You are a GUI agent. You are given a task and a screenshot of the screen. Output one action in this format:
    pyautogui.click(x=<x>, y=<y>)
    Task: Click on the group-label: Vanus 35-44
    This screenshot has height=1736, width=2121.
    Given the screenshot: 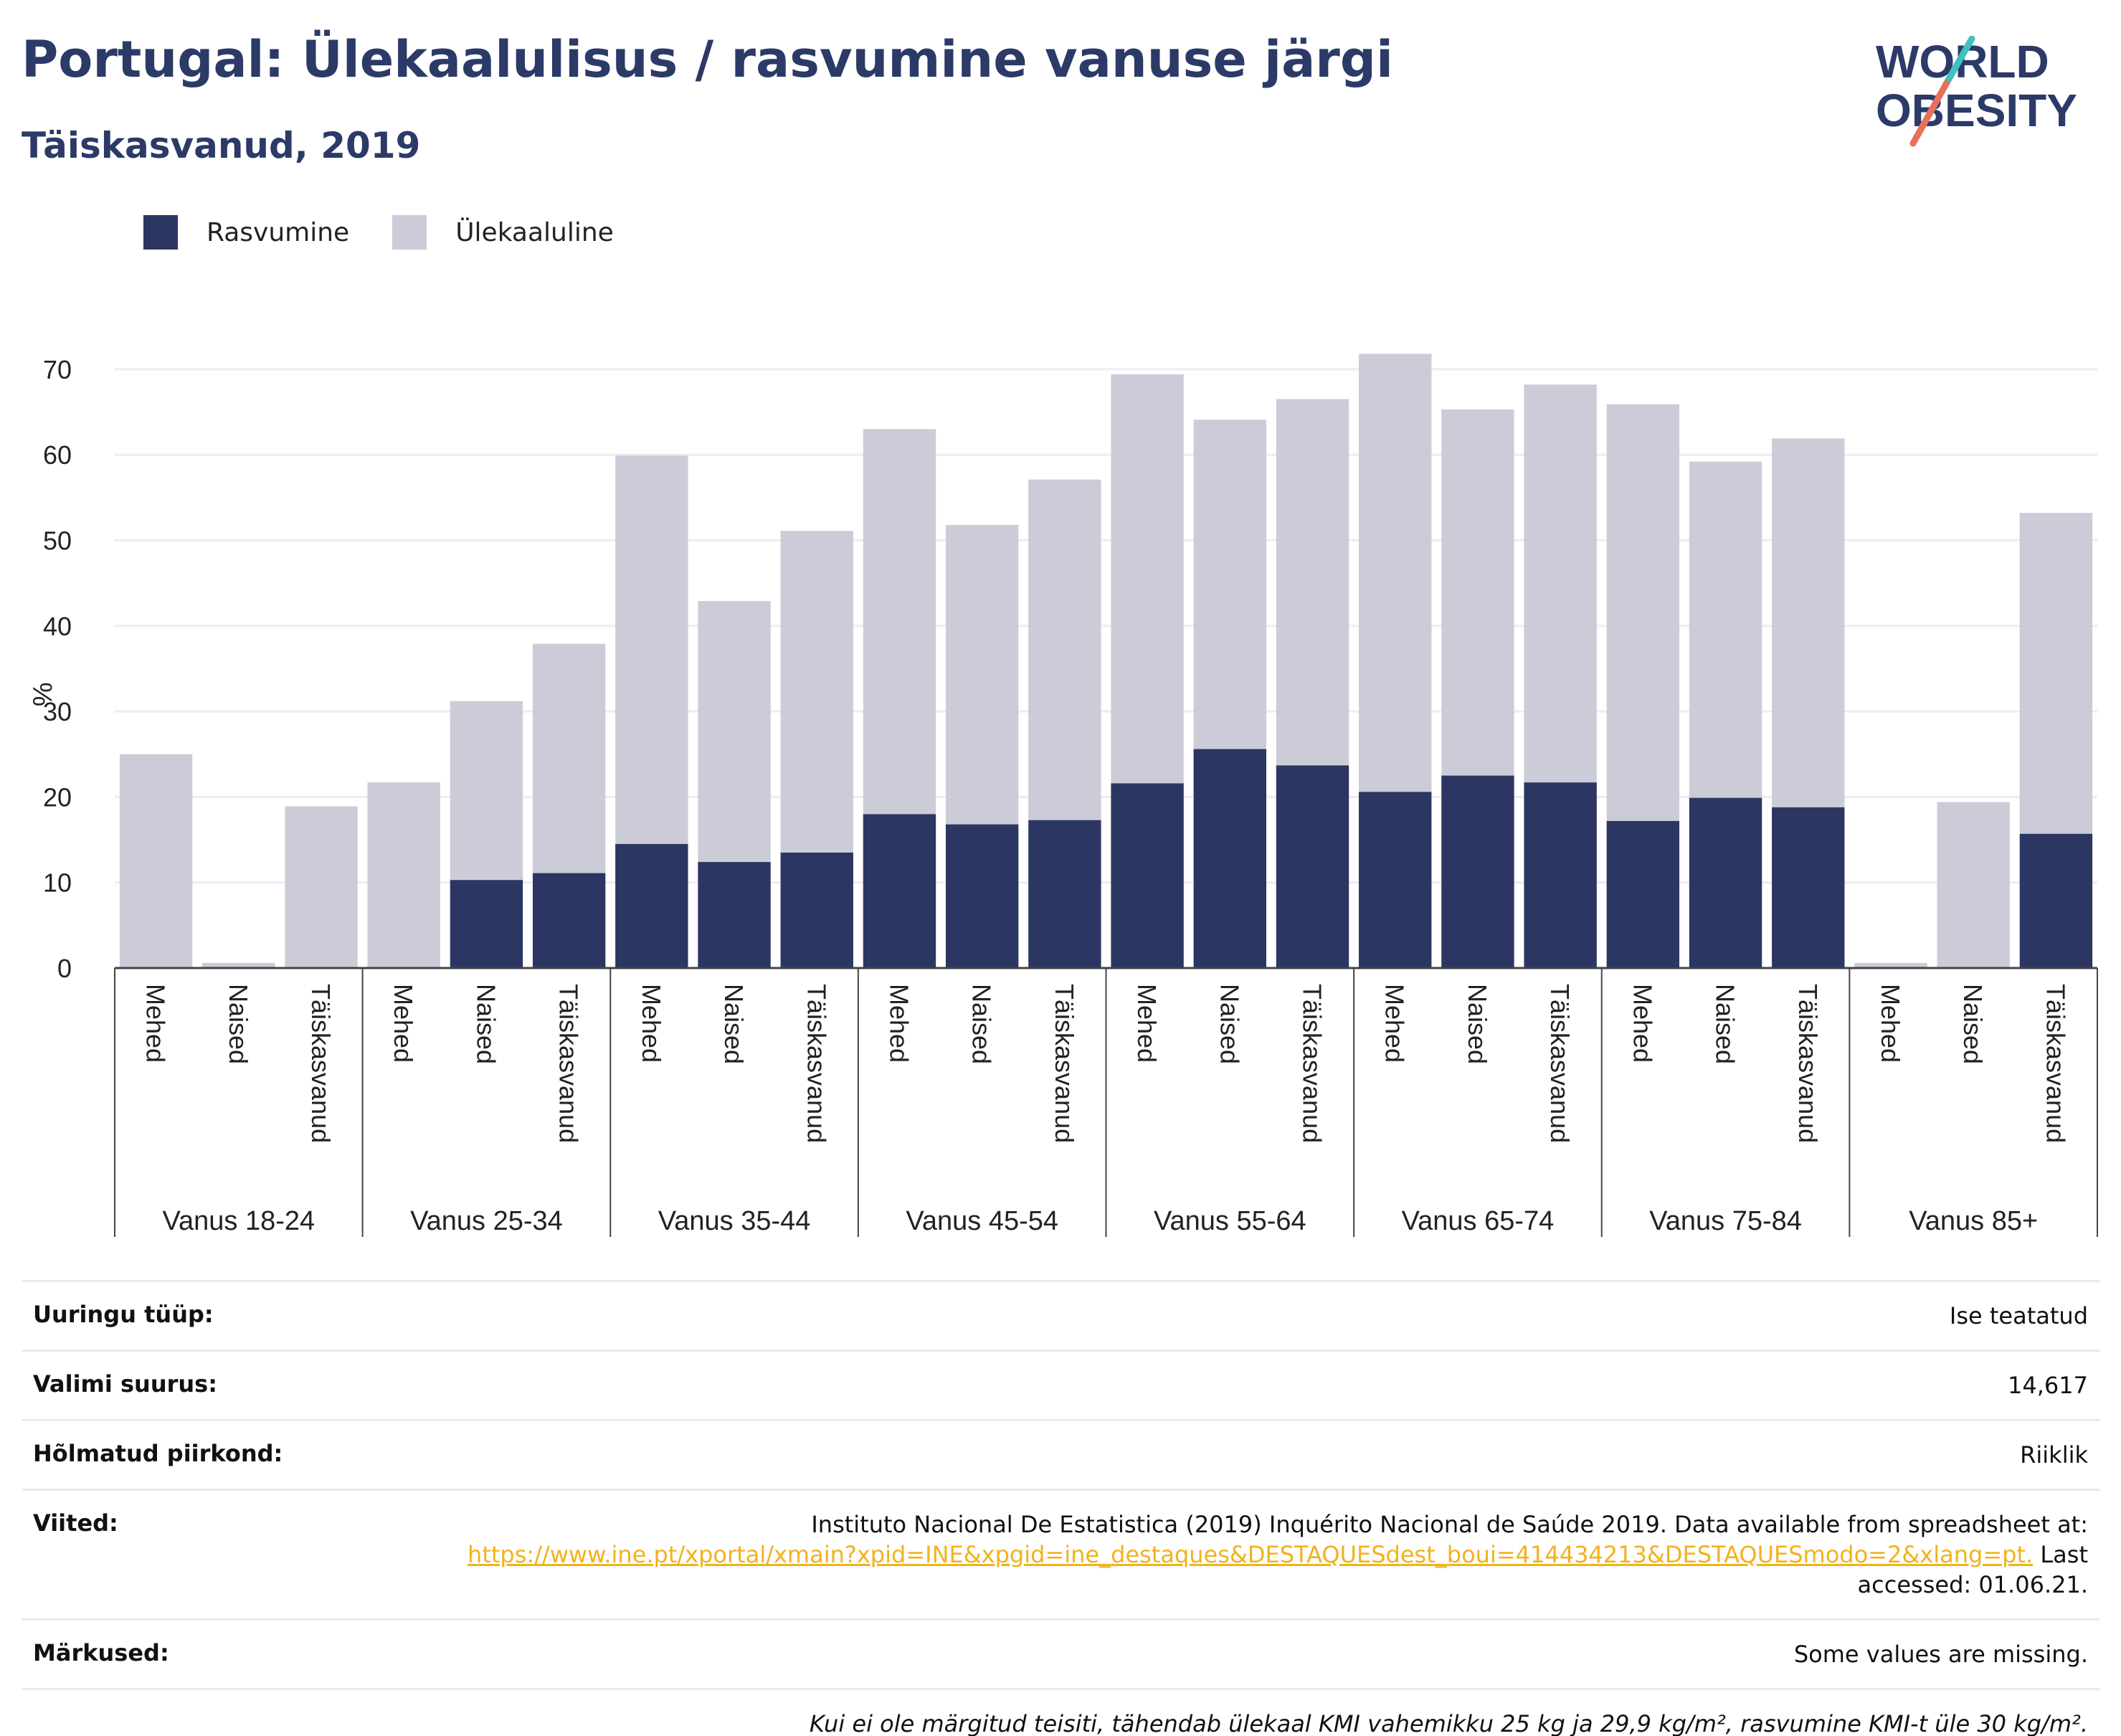 What is the action you would take?
    pyautogui.click(x=734, y=1221)
    